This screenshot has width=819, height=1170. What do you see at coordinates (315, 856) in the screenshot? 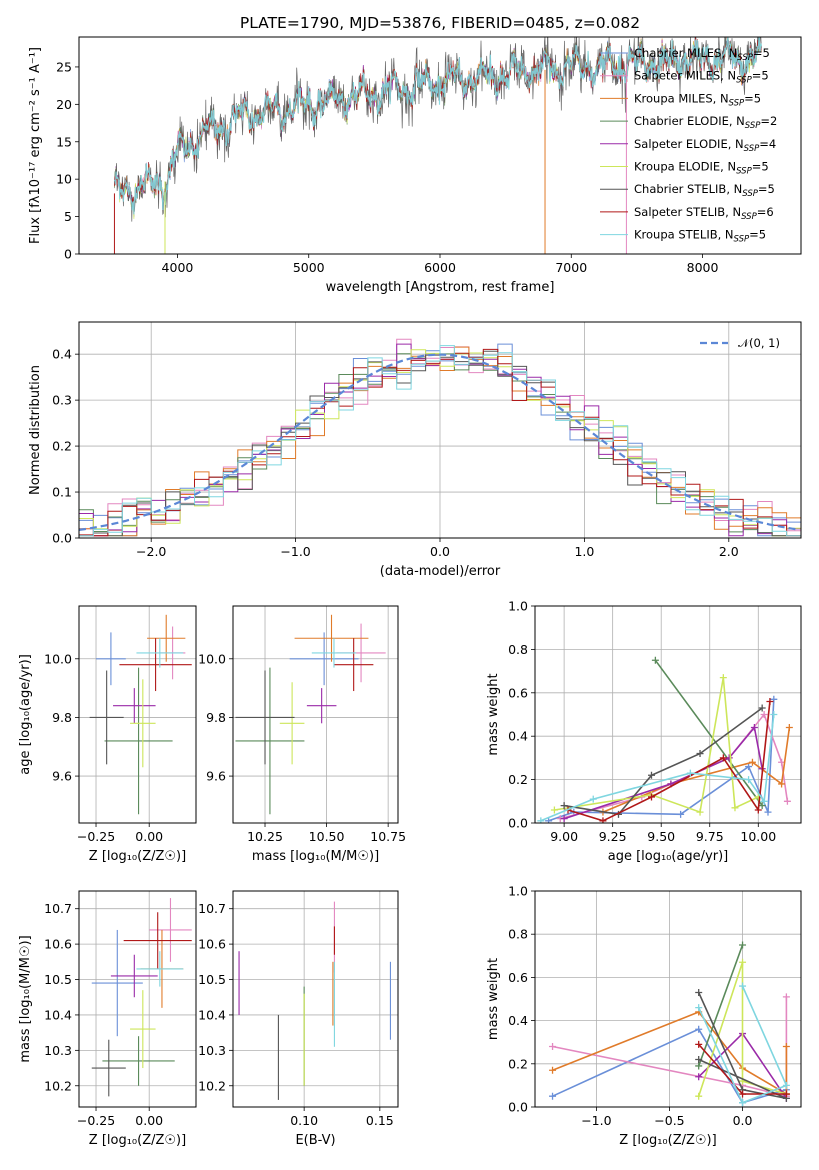
I see `x-axis-label: mass [log₁₀(M/M☉)]` at bounding box center [315, 856].